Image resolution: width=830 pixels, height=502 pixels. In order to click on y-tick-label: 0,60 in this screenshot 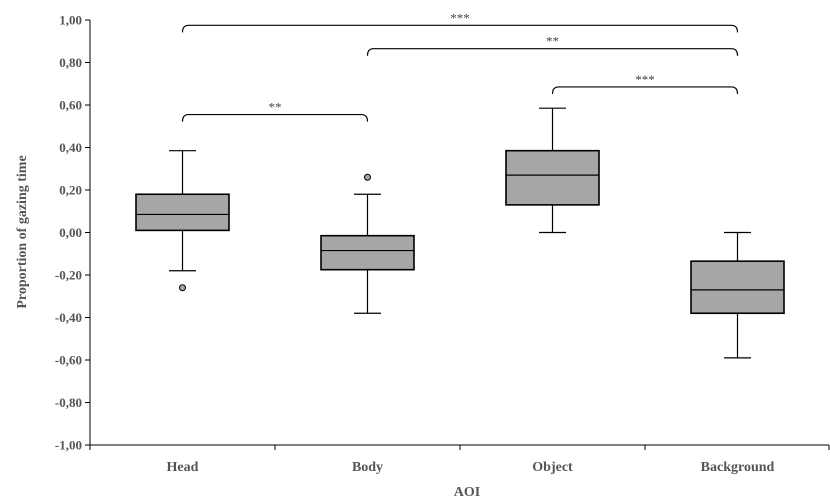, I will do `click(70, 105)`.